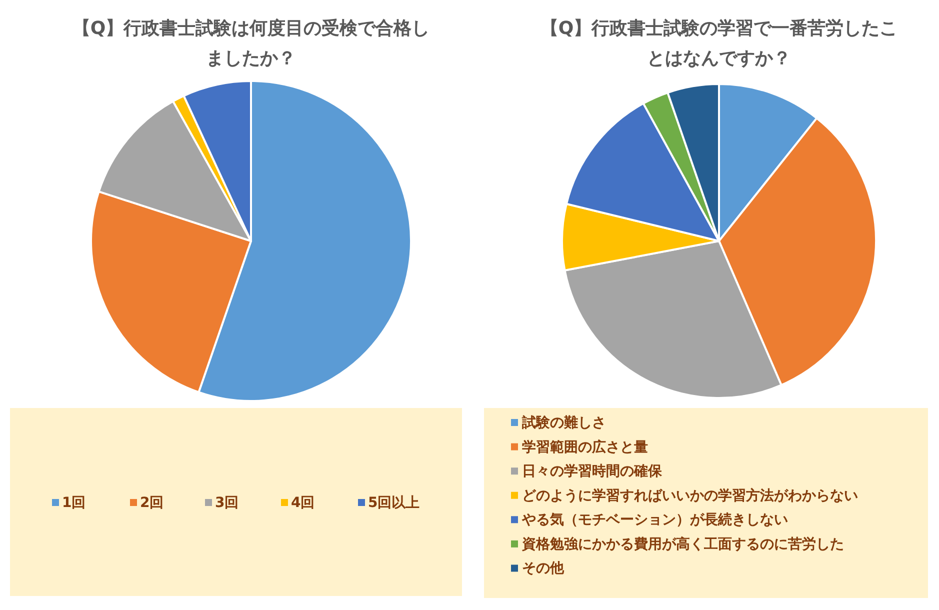 The height and width of the screenshot is (610, 939). What do you see at coordinates (251, 43) in the screenshot?
I see `chart-title: 【Q】行政書士試験は何度目の受検で合格しましたか？` at bounding box center [251, 43].